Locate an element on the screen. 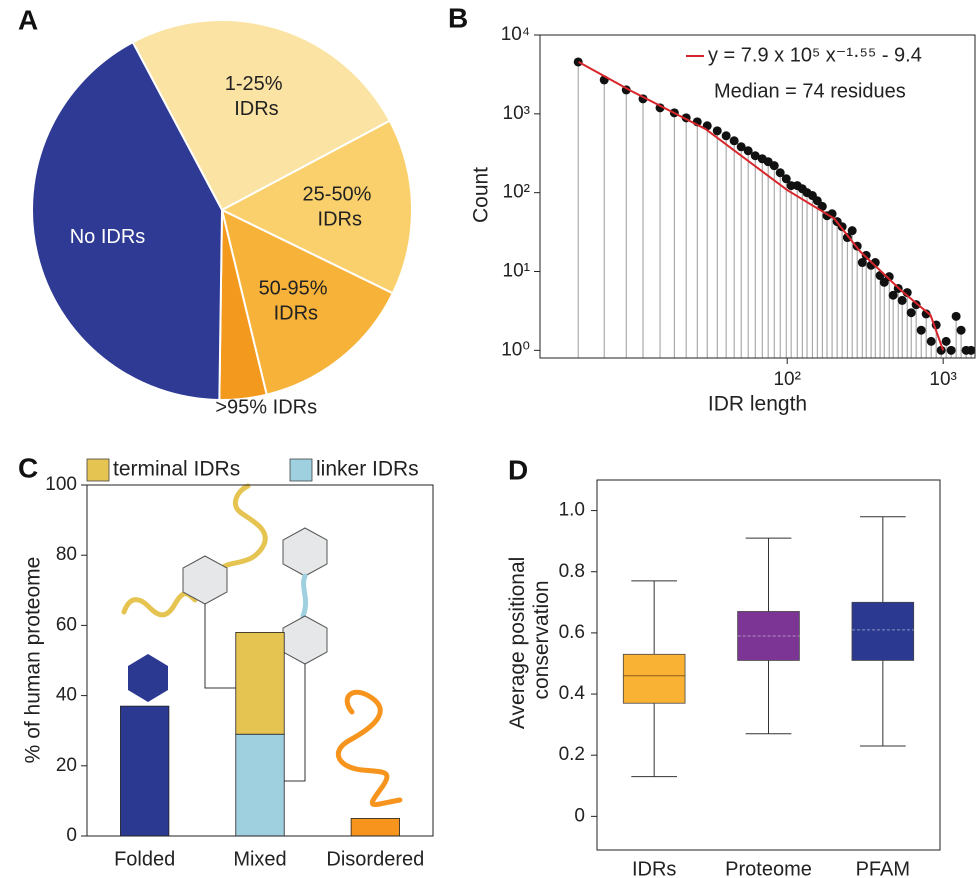 The image size is (980, 878). slice-label: >95% IDRs is located at coordinates (266, 408).